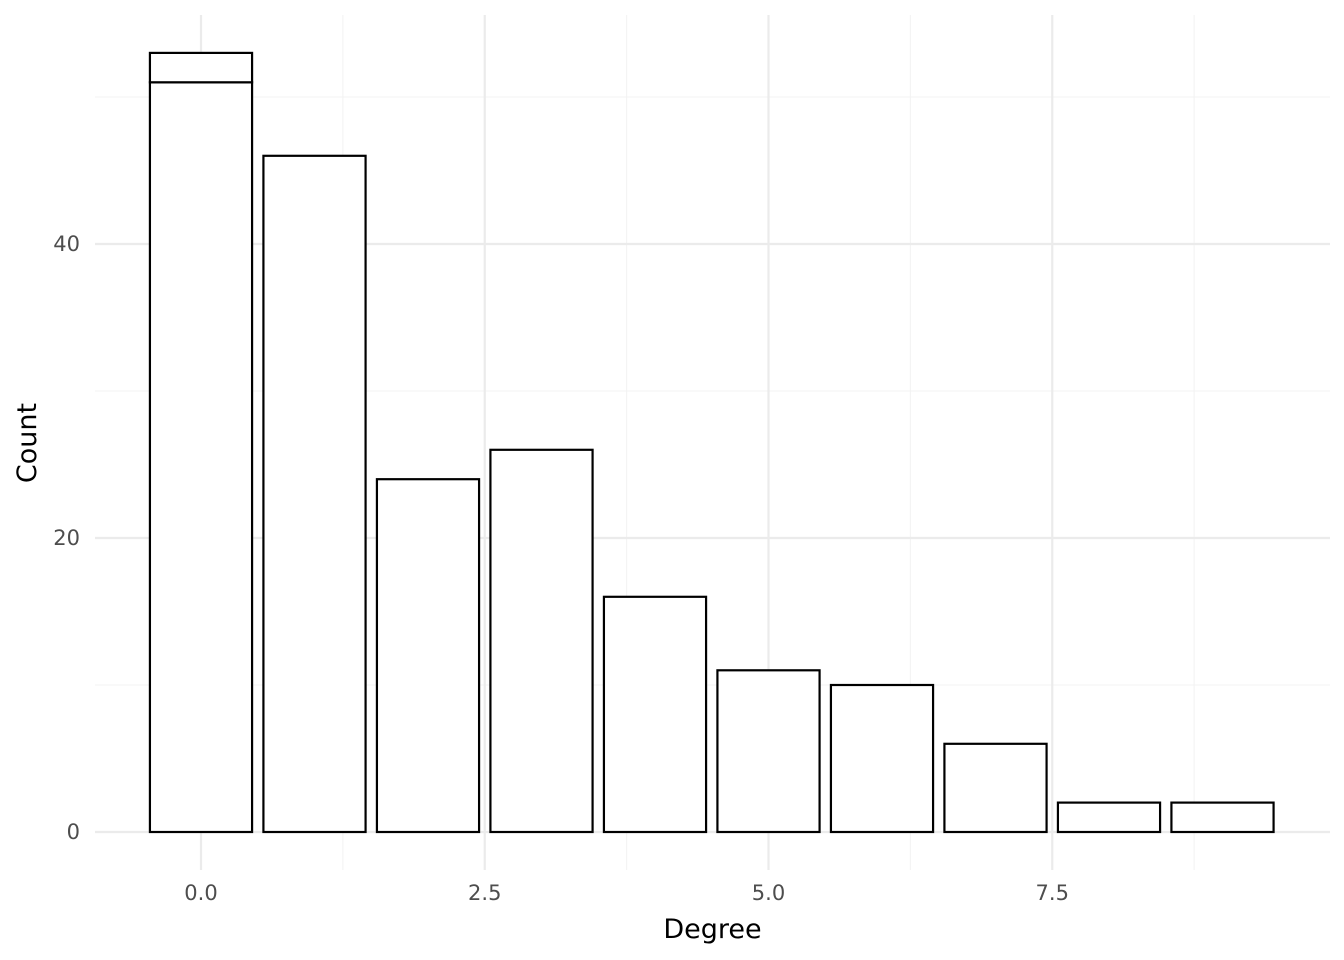 Image resolution: width=1344 pixels, height=960 pixels. I want to click on x-tick-labels: 0.0 2.5 5.0 7.5, so click(626, 893).